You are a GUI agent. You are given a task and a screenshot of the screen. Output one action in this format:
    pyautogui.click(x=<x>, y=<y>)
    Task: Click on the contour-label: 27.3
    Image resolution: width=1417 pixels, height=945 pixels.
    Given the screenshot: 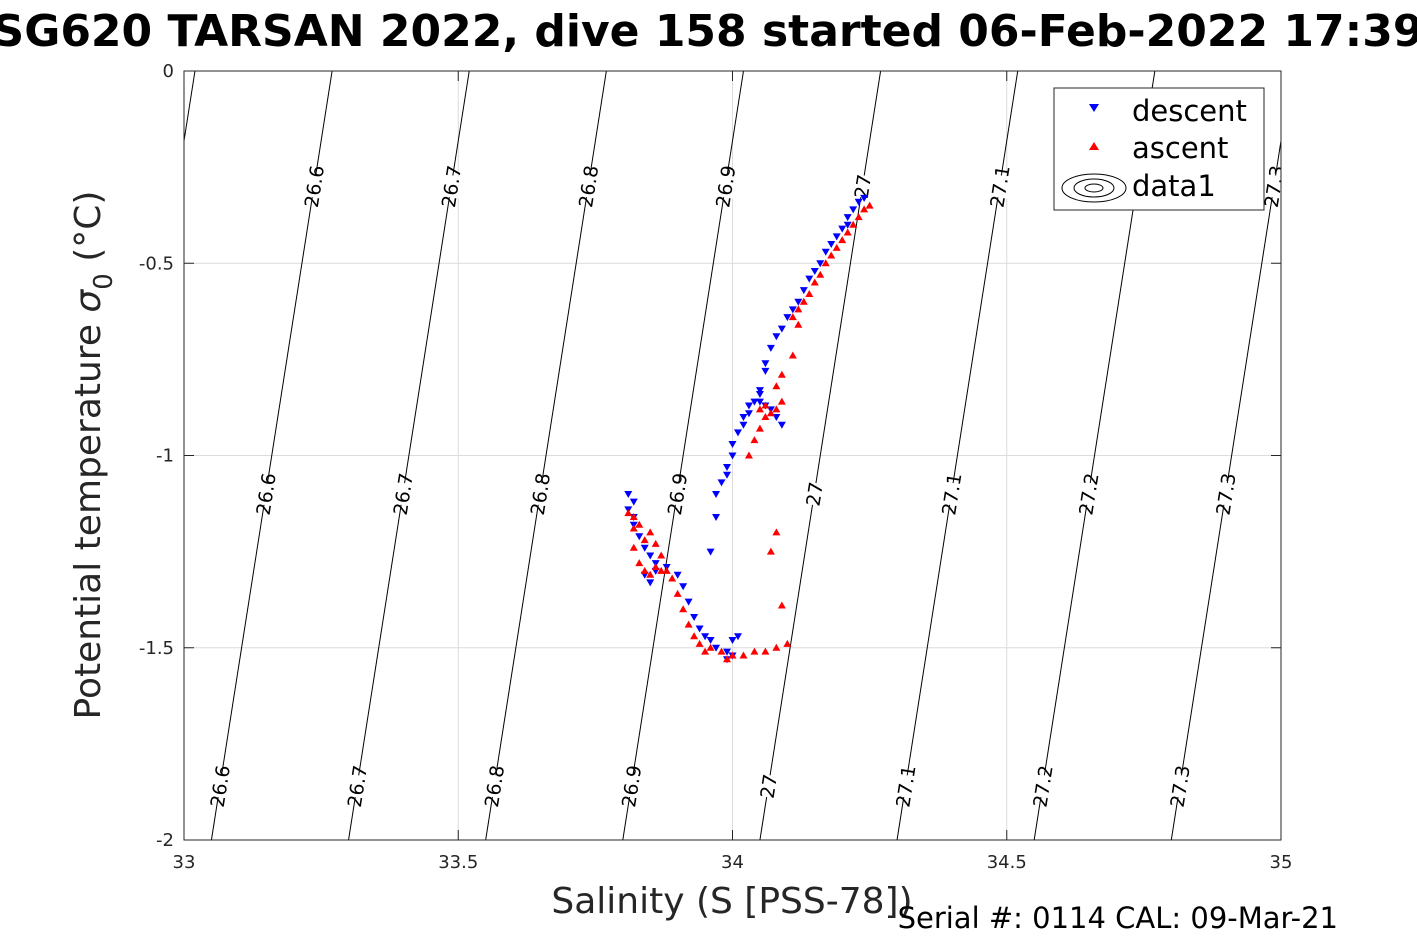 What is the action you would take?
    pyautogui.click(x=1275, y=186)
    